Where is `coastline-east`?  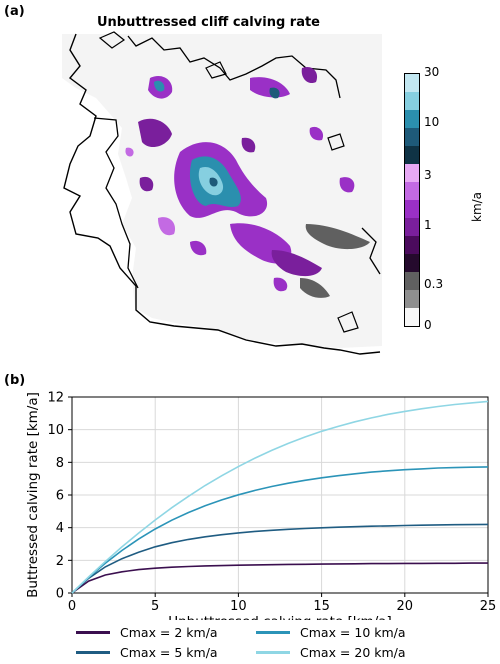 coastline-east is located at coordinates (371, 251).